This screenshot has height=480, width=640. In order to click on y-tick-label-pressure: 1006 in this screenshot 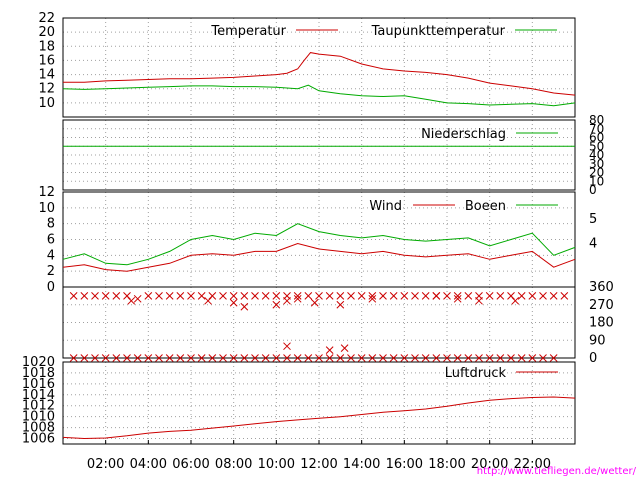, I will do `click(38, 439)`.